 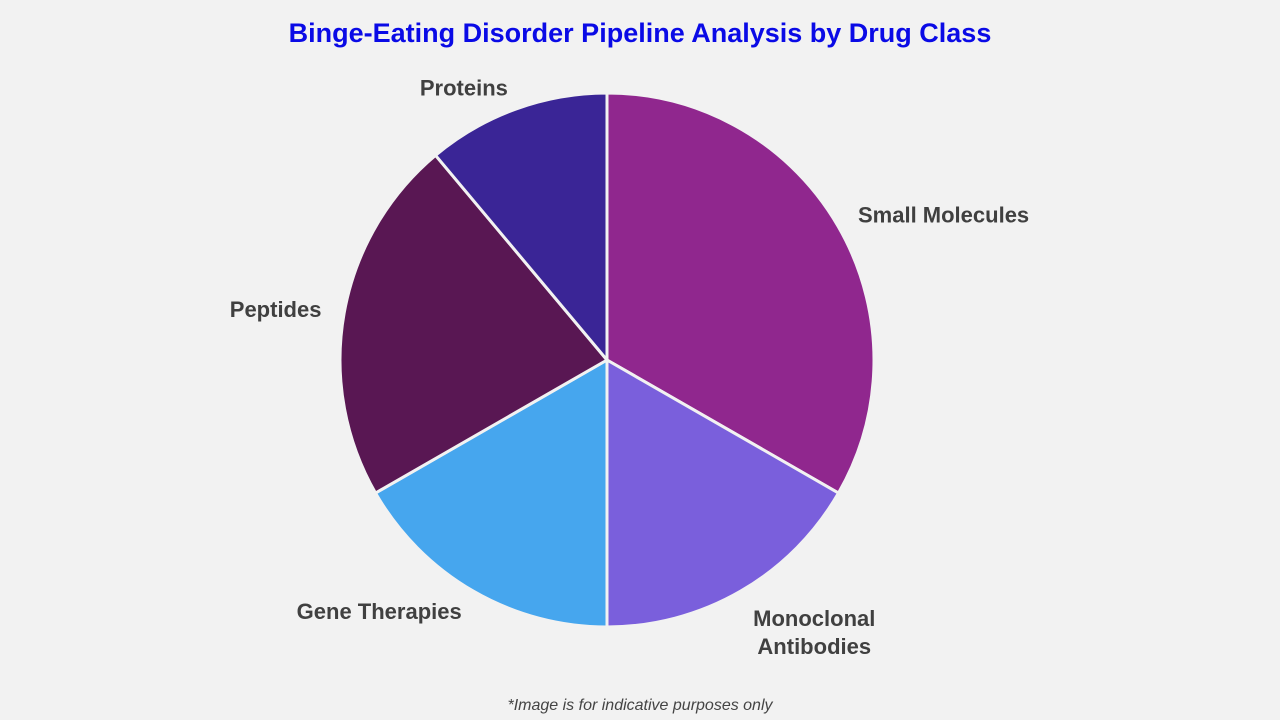 What do you see at coordinates (491, 493) in the screenshot?
I see `pie-slice-gene-therapies` at bounding box center [491, 493].